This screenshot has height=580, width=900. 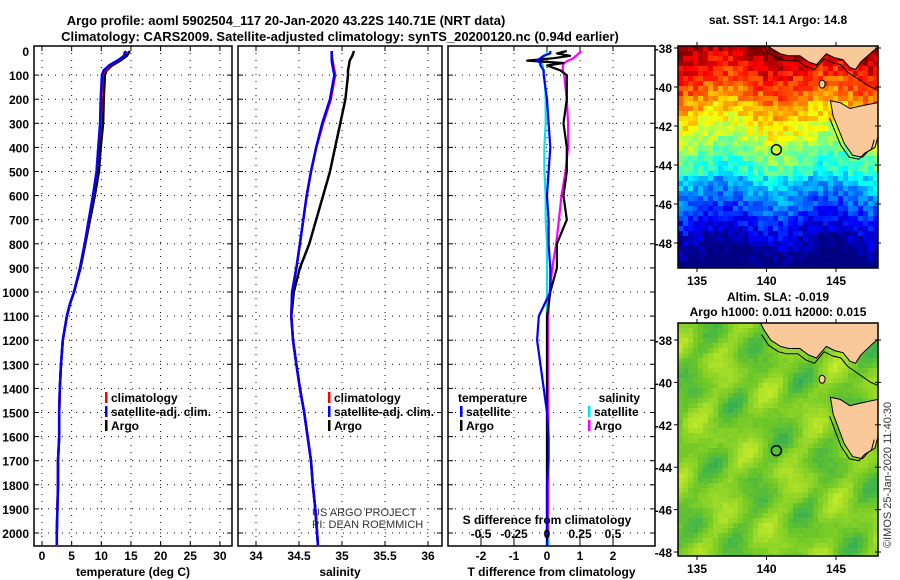 I want to click on depth-tick-label: 700, so click(x=19, y=221).